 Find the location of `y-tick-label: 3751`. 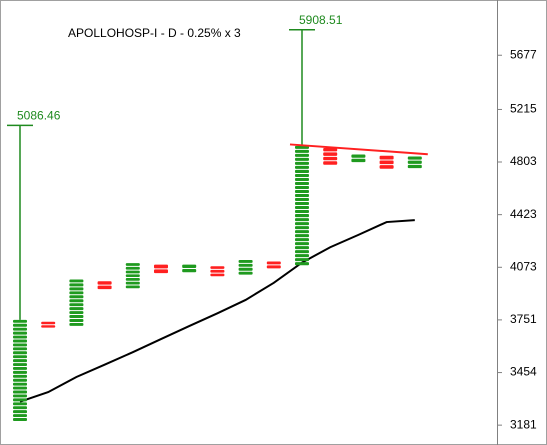

y-tick-label: 3751 is located at coordinates (523, 319).